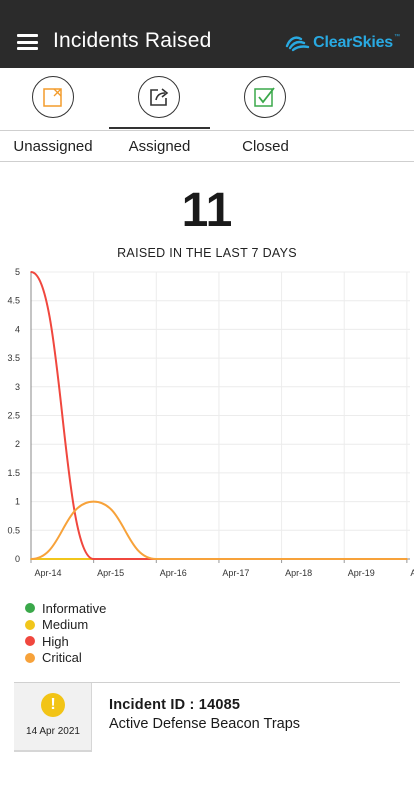 The height and width of the screenshot is (800, 414). What do you see at coordinates (55, 641) in the screenshot?
I see `legend-label-high: High` at bounding box center [55, 641].